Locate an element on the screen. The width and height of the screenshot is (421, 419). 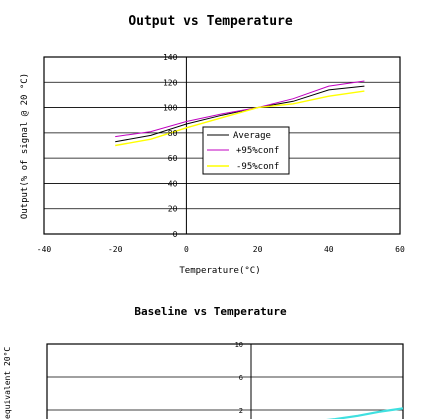
y-tick-label: 20 is located at coordinates (173, 209).